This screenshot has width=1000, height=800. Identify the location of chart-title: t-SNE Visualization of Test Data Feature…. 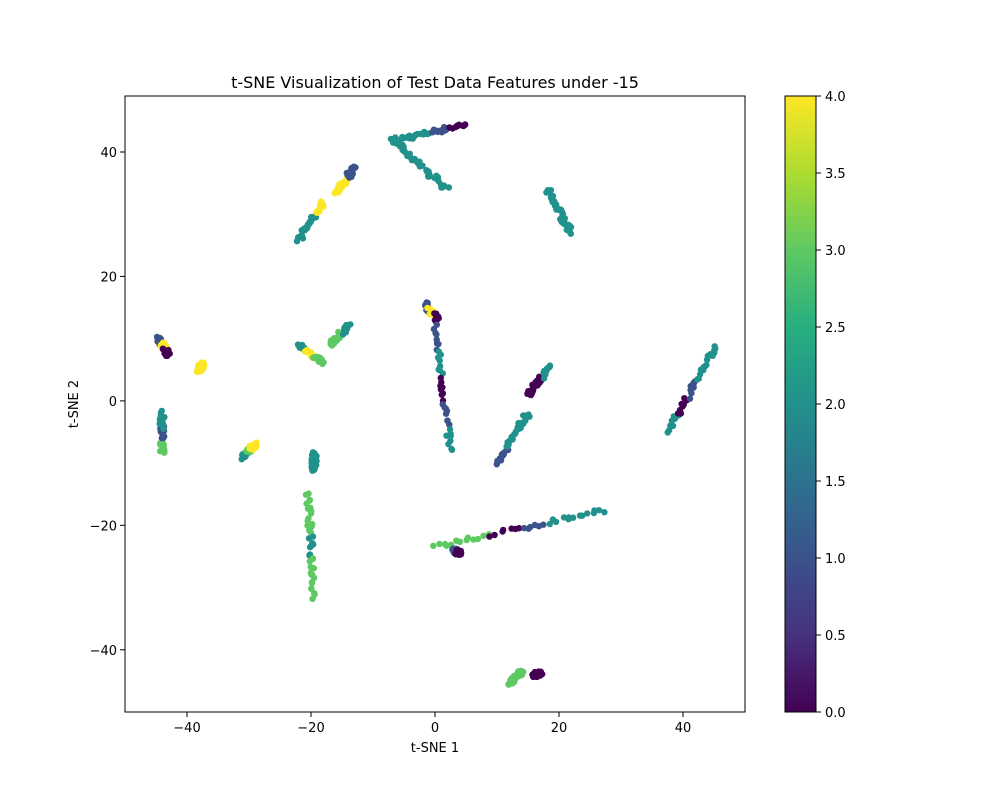
(435, 82).